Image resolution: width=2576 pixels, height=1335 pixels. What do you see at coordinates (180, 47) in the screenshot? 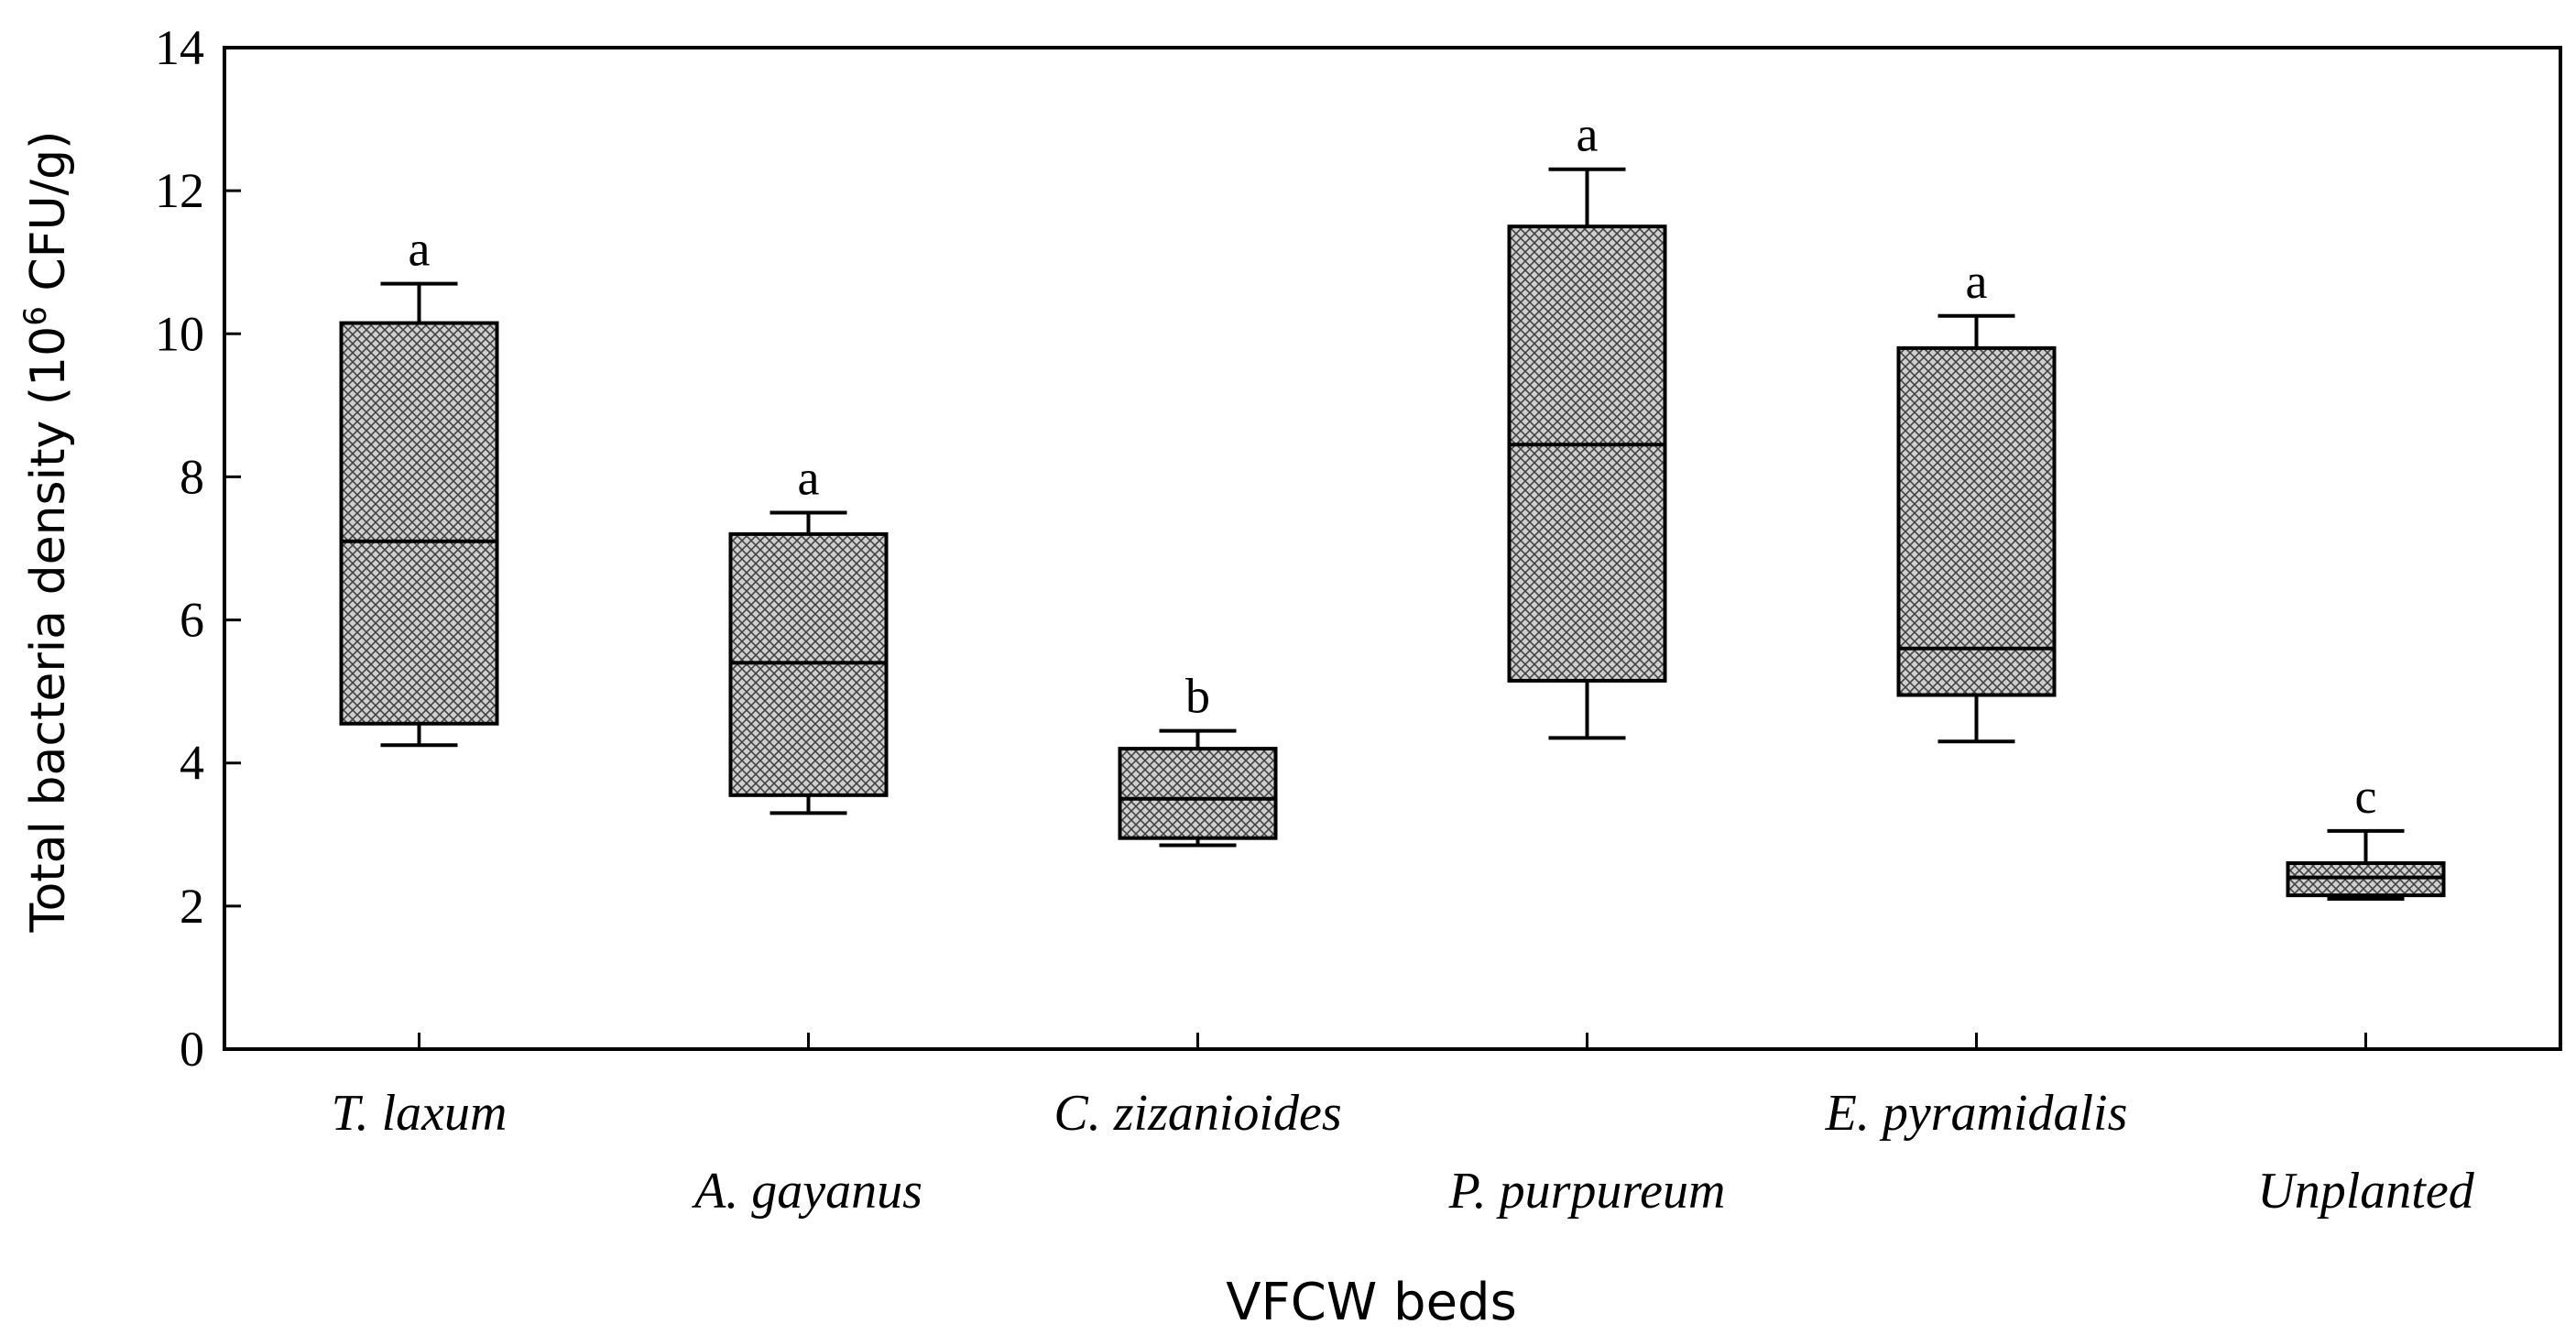
I see `y-tick-label: 14` at bounding box center [180, 47].